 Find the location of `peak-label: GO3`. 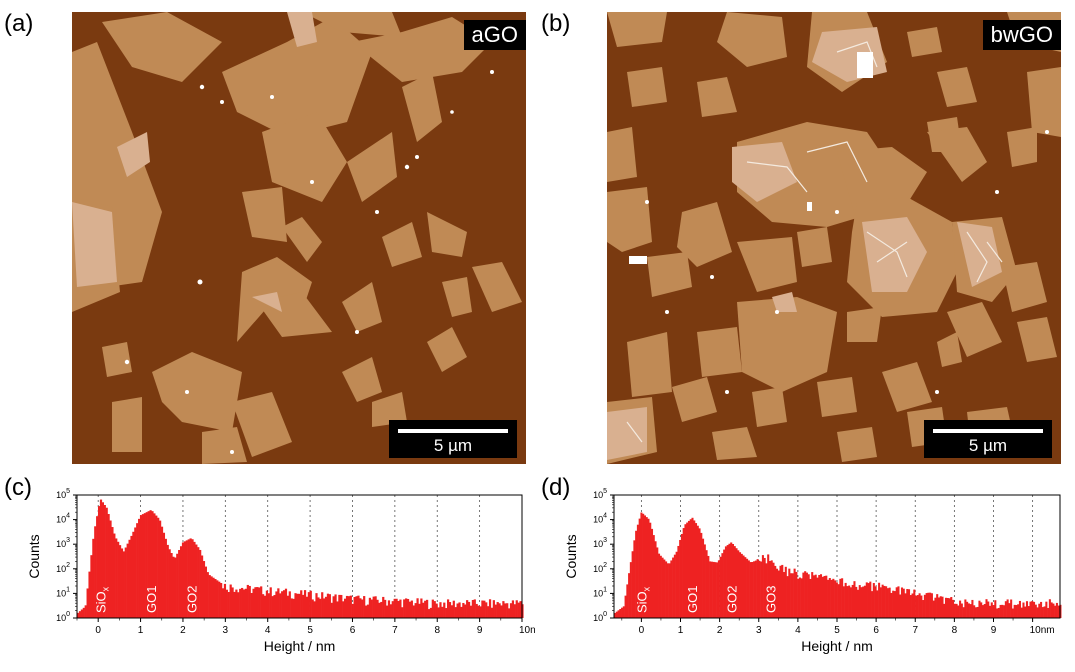

peak-label: GO3 is located at coordinates (770, 599).